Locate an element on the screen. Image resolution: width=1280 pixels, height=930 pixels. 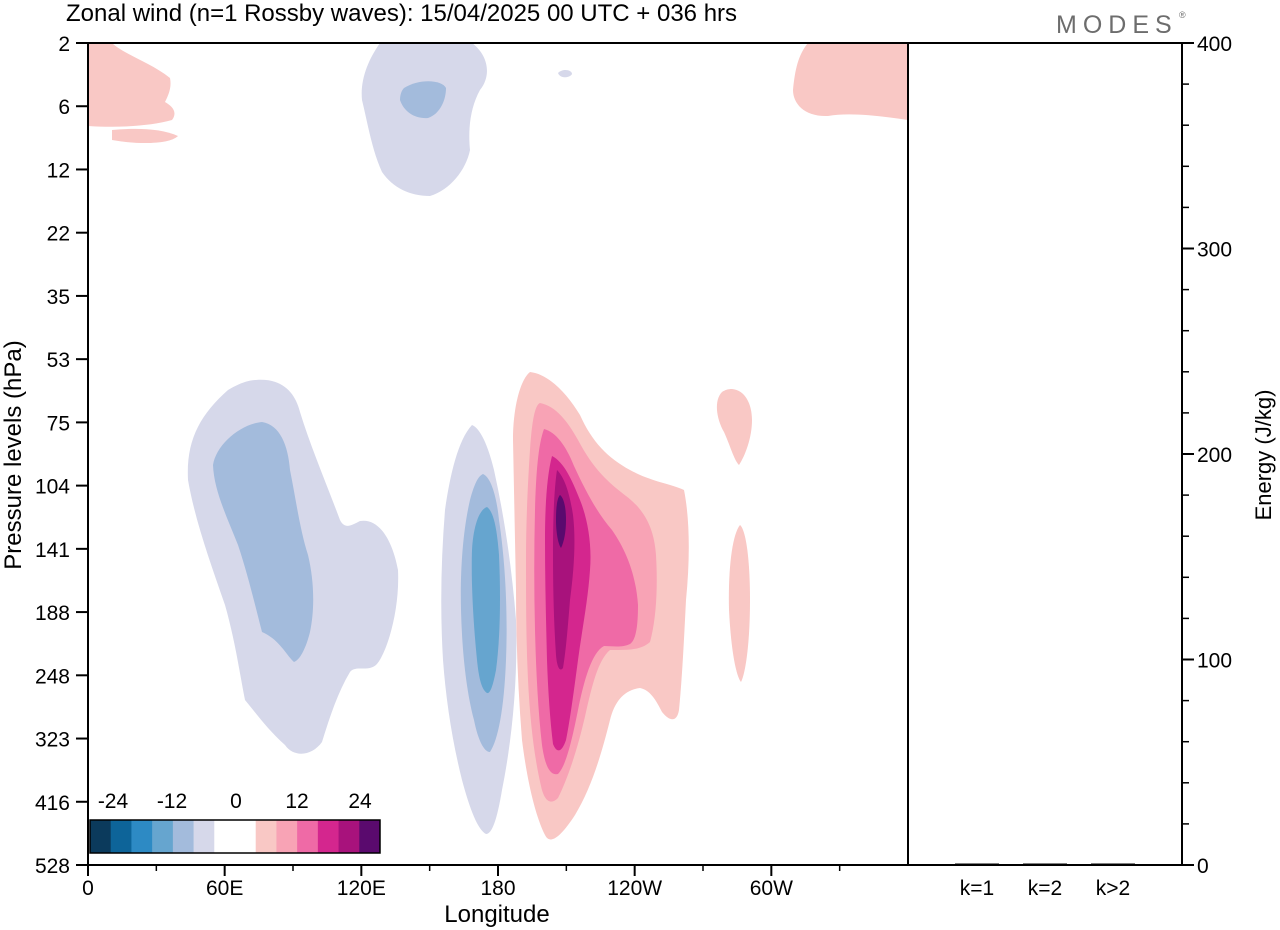
longitude-tick-label: 120W is located at coordinates (634, 888).